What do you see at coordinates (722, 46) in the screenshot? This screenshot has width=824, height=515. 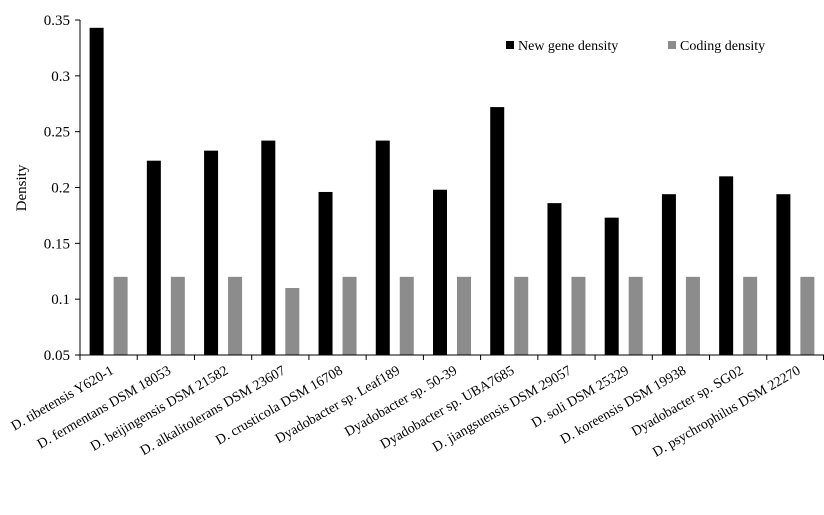 I see `legend-label: Coding density` at bounding box center [722, 46].